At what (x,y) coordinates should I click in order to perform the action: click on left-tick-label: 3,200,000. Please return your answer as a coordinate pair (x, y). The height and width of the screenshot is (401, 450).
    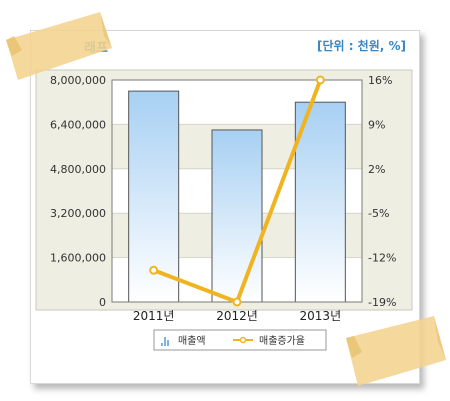
    Looking at the image, I should click on (78, 213).